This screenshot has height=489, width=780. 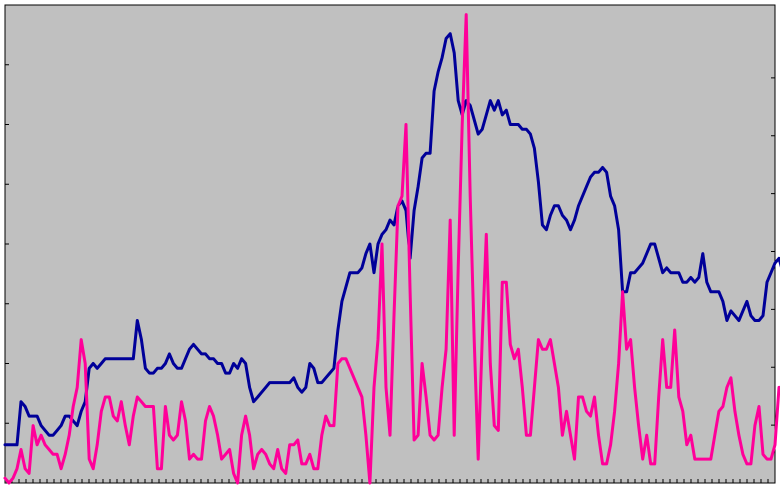 I want to click on y-ticks-left, so click(x=7, y=244).